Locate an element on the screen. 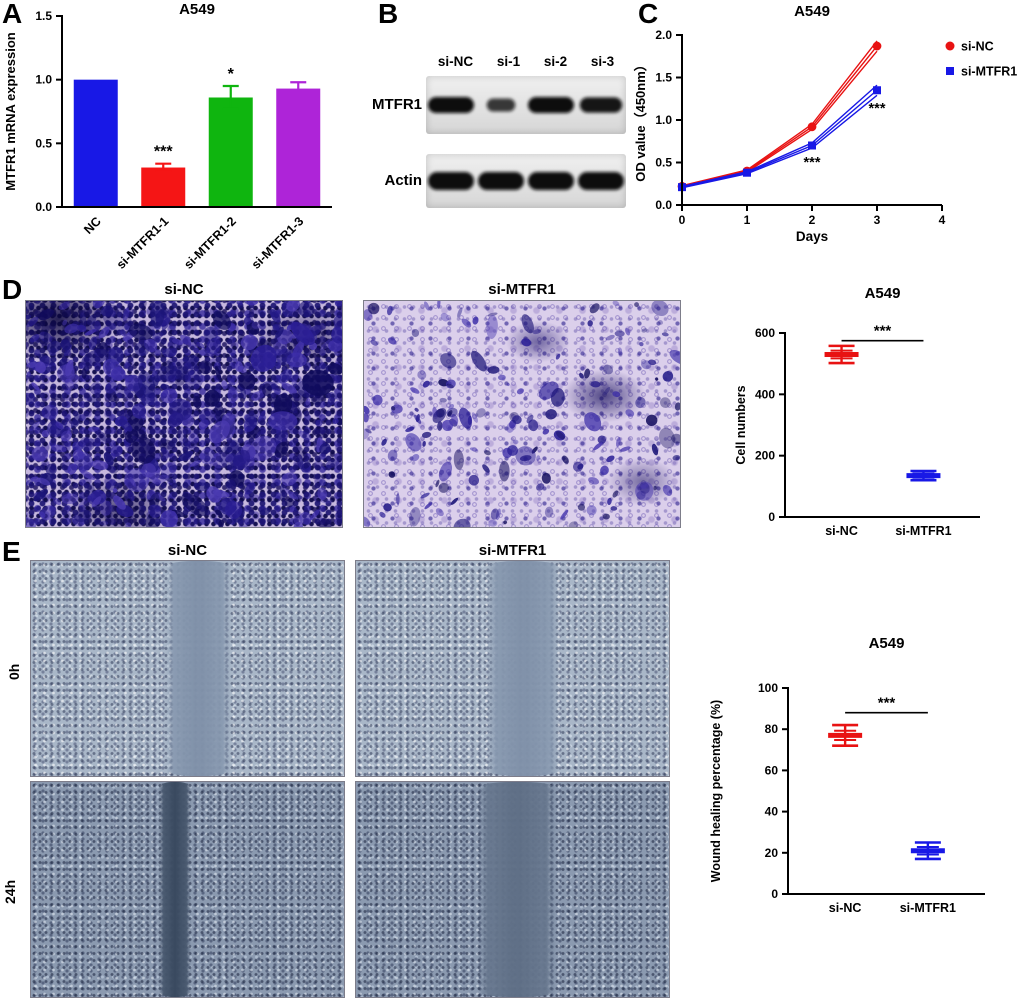 The image size is (1020, 999). wound-image-0h-si-nc is located at coordinates (187, 668).